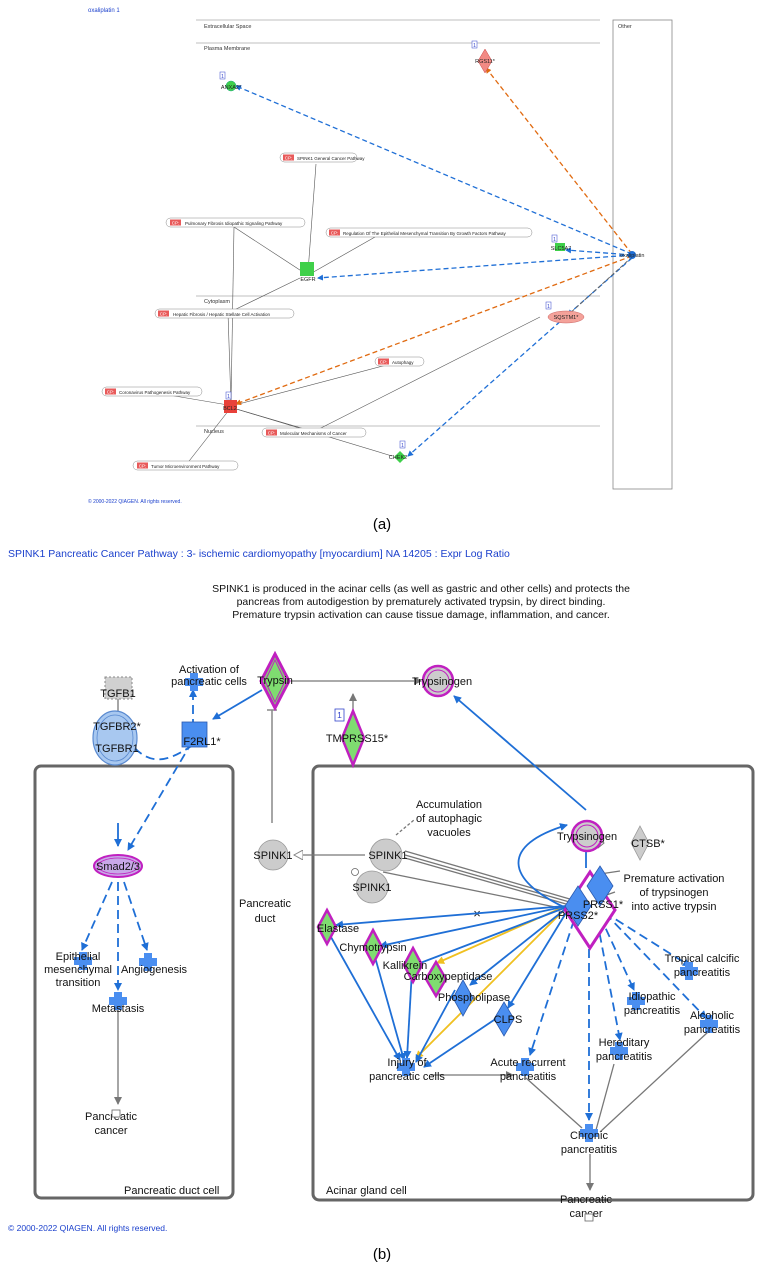  I want to click on tmprss15-label: TMPRSS15*, so click(357, 739).